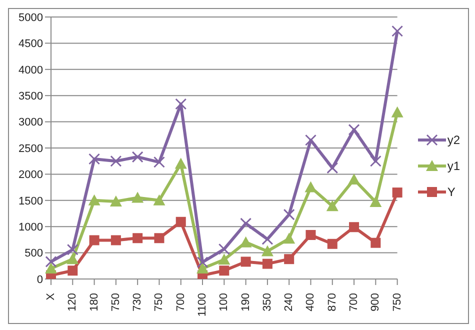 The height and width of the screenshot is (330, 475). What do you see at coordinates (33, 254) in the screenshot?
I see `y-tick-label: 500` at bounding box center [33, 254].